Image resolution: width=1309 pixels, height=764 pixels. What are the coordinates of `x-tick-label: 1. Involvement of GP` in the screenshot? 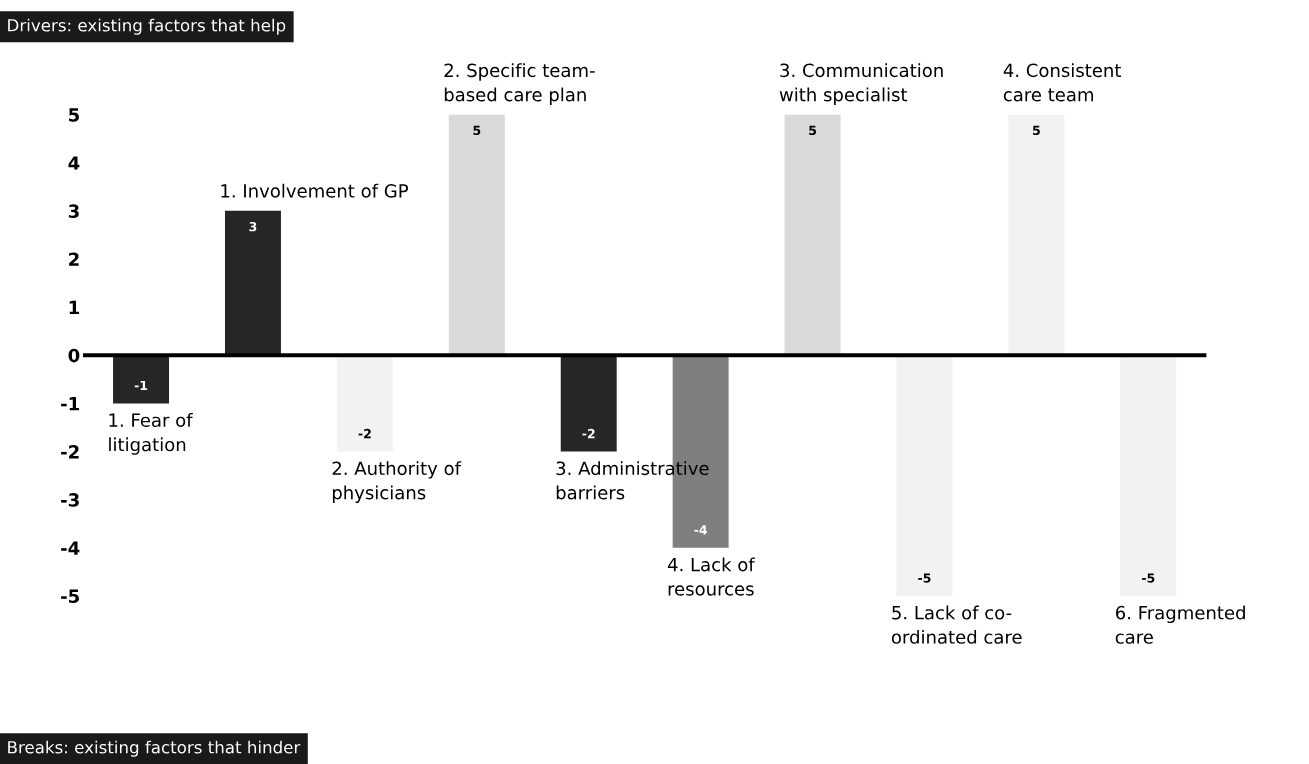 It's located at (315, 190).